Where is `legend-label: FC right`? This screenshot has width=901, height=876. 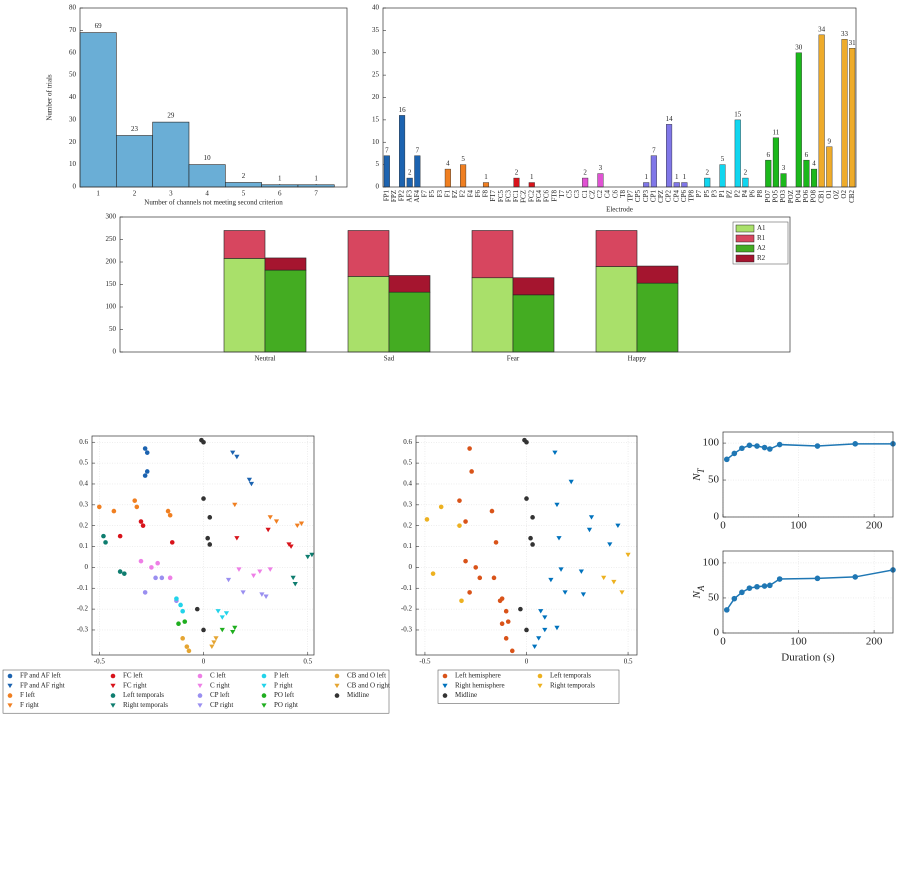
legend-label: FC right is located at coordinates (135, 685).